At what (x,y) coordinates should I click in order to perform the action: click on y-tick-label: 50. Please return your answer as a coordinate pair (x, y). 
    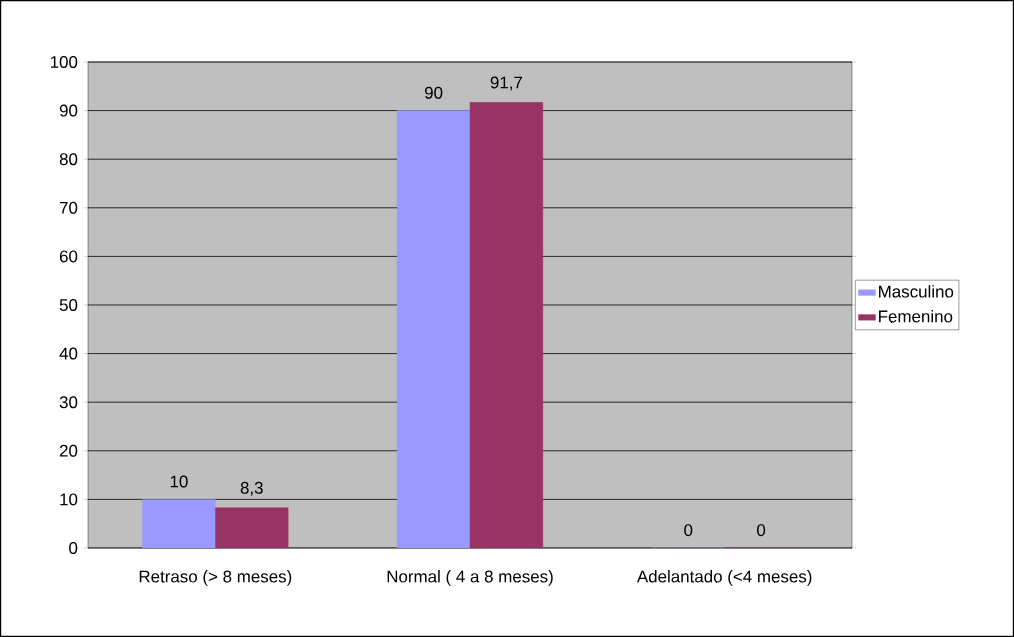
    Looking at the image, I should click on (68, 304).